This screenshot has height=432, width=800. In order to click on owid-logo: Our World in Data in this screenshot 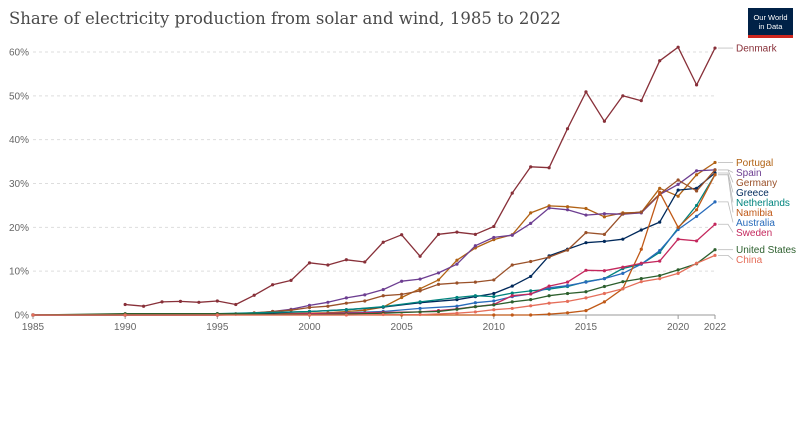, I will do `click(770, 23)`.